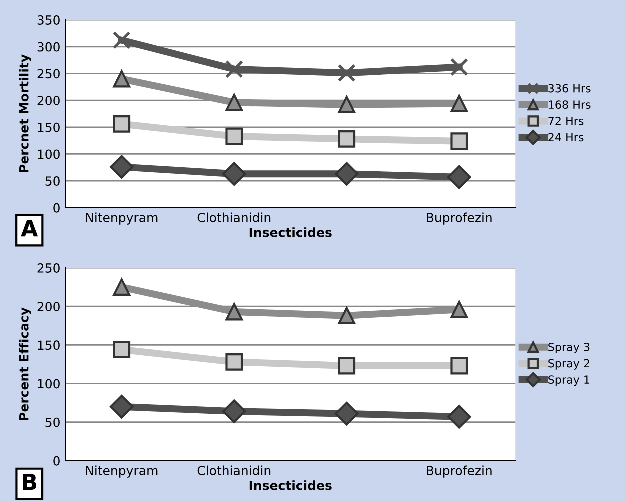 Image resolution: width=625 pixels, height=501 pixels. Describe the element at coordinates (29, 228) in the screenshot. I see `text: A` at that location.